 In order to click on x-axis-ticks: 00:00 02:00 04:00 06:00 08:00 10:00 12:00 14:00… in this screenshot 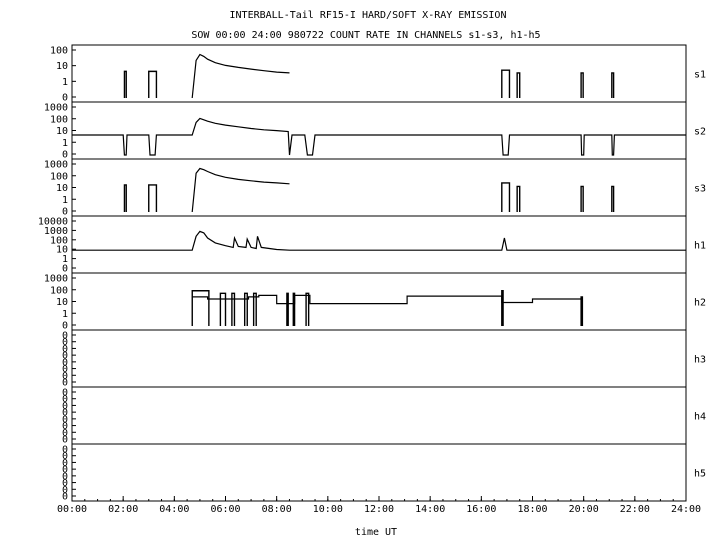, I will do `click(379, 505)`.